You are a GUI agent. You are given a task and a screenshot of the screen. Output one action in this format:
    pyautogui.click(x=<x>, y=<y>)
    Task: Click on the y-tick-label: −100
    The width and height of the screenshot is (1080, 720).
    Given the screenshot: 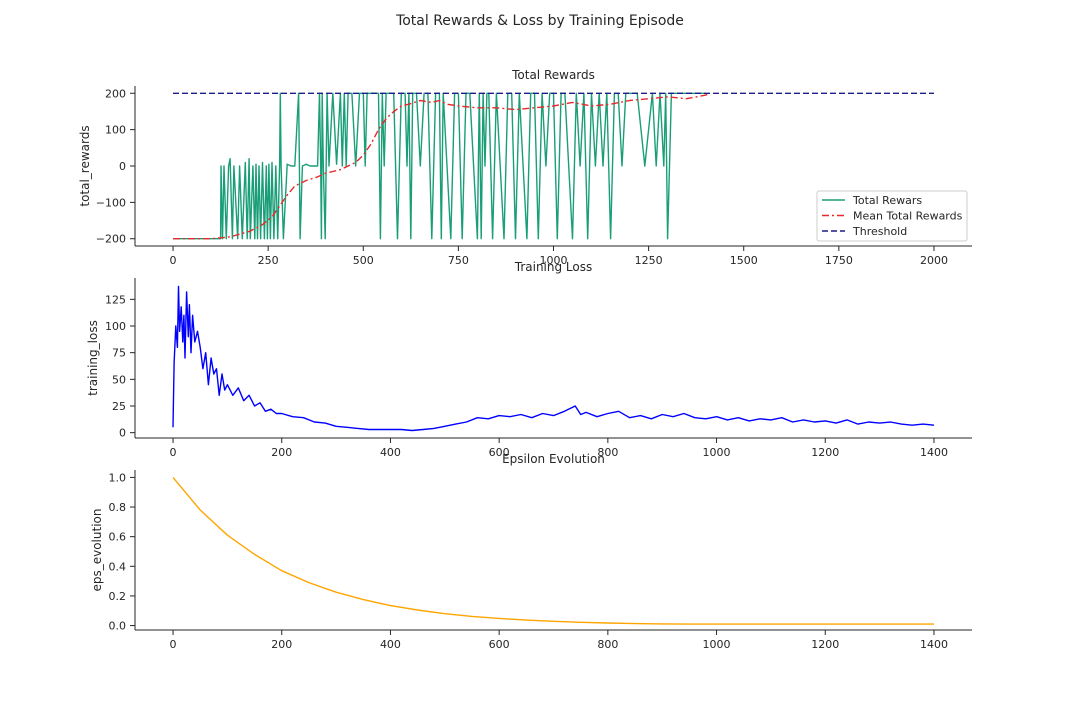 What is the action you would take?
    pyautogui.click(x=111, y=202)
    